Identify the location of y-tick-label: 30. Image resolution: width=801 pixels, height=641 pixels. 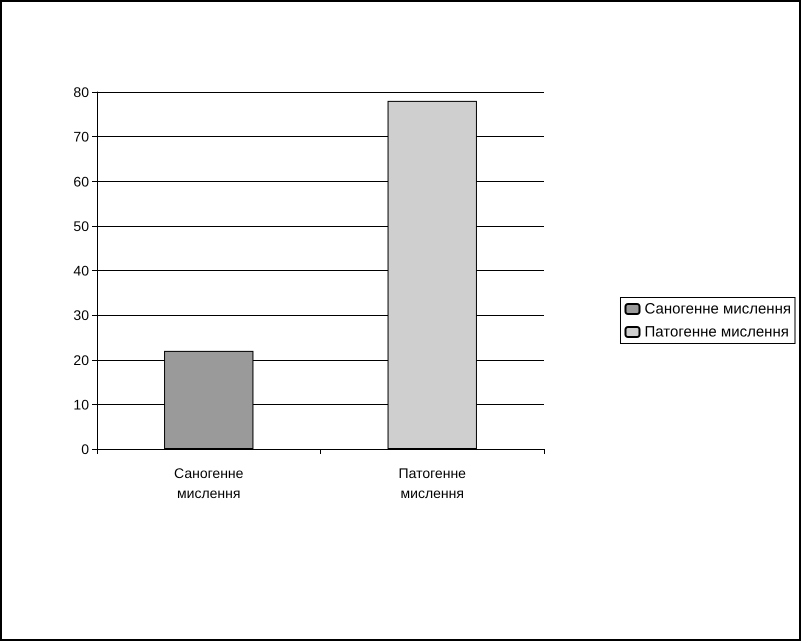
(81, 315).